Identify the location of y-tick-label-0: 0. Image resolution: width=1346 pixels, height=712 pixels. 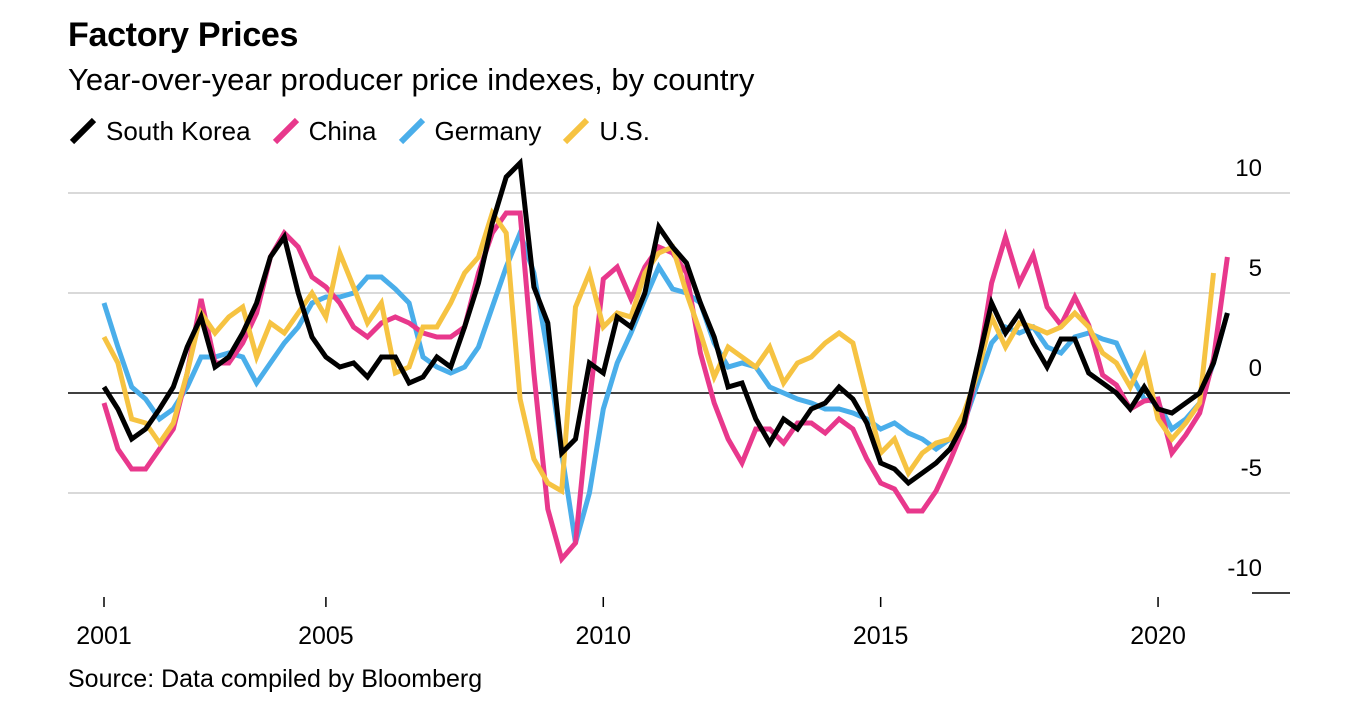
(1255, 368).